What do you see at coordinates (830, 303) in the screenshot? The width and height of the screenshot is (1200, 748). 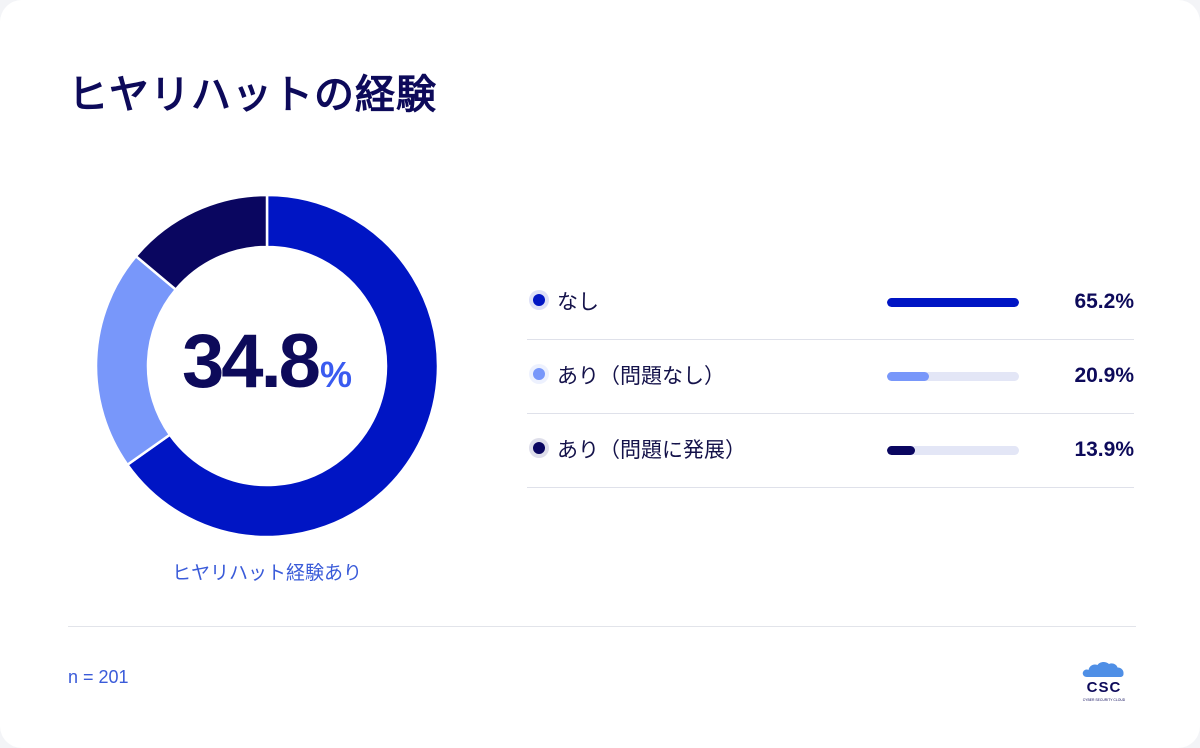 I see `legend-row: なし 65.2%` at bounding box center [830, 303].